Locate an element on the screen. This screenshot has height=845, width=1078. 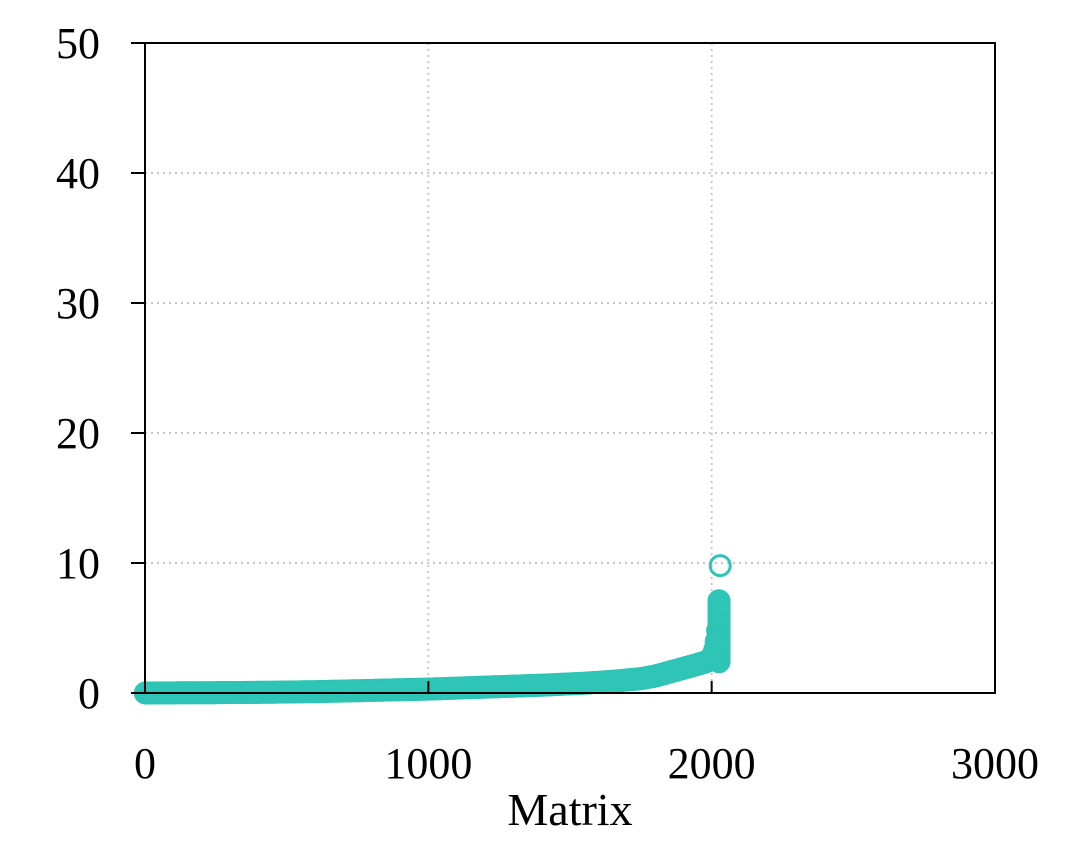
y-tick-label: 10 is located at coordinates (78, 563).